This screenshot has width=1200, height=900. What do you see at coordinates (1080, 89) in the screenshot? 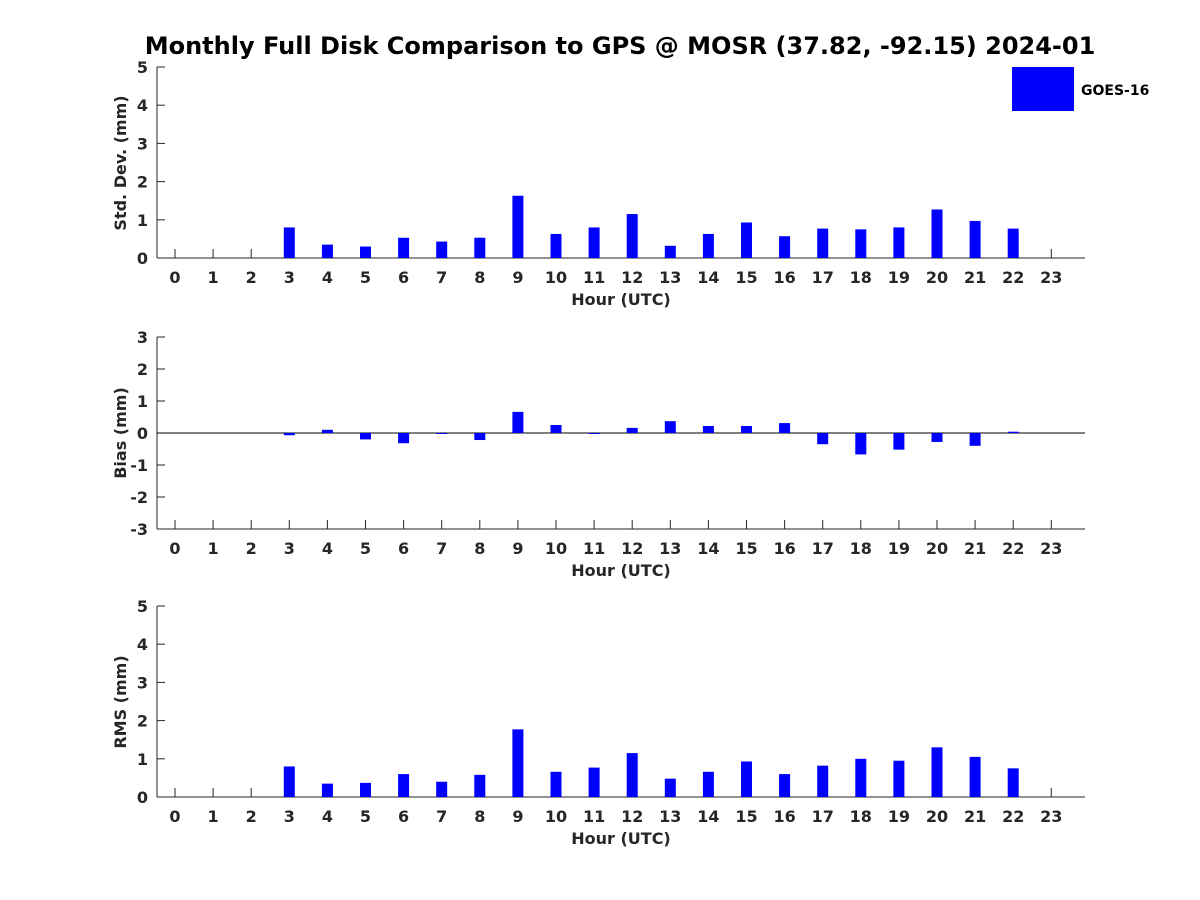
I see `legend: GOES-16` at bounding box center [1080, 89].